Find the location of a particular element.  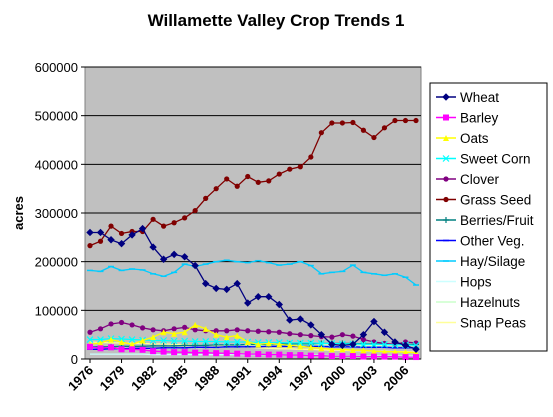

x-tick-label: 2003 is located at coordinates (364, 378).